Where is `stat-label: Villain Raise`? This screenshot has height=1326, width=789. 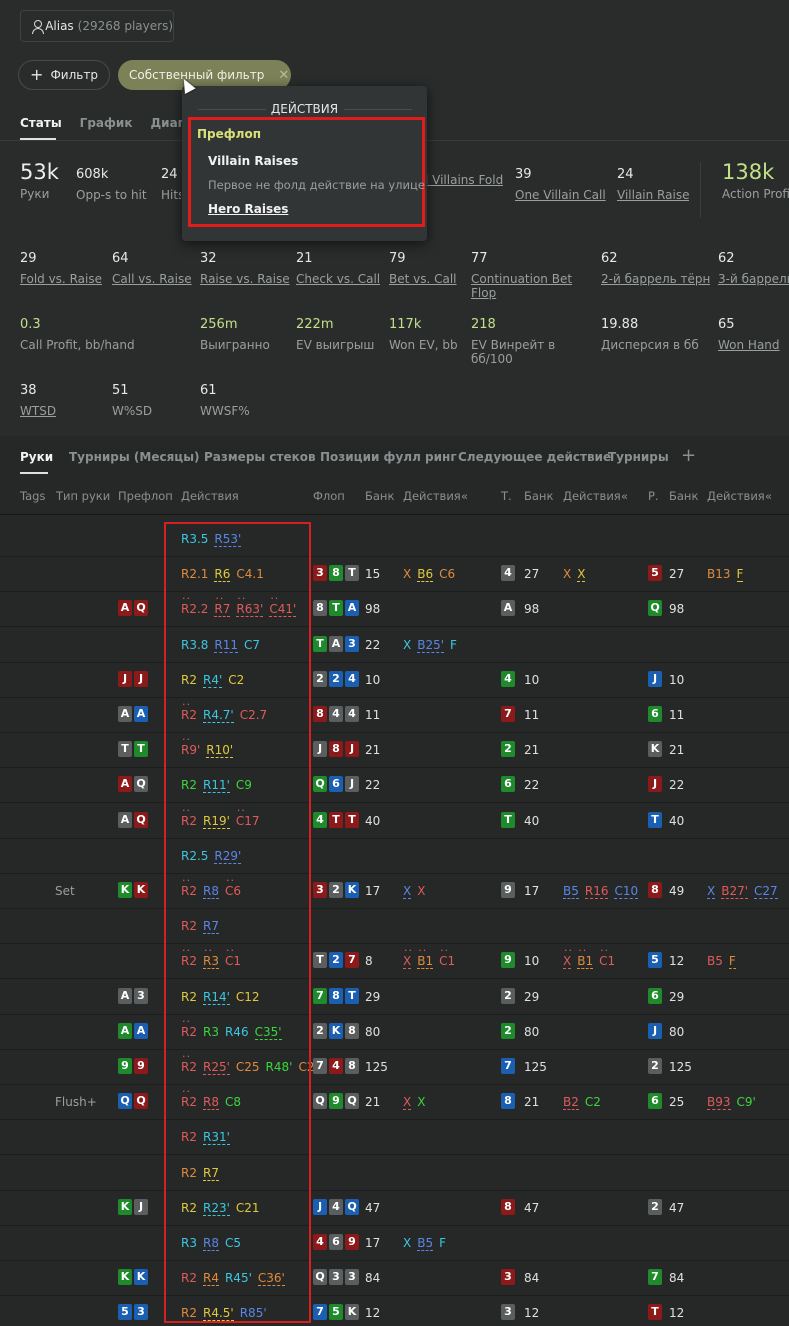
stat-label: Villain Raise is located at coordinates (653, 195).